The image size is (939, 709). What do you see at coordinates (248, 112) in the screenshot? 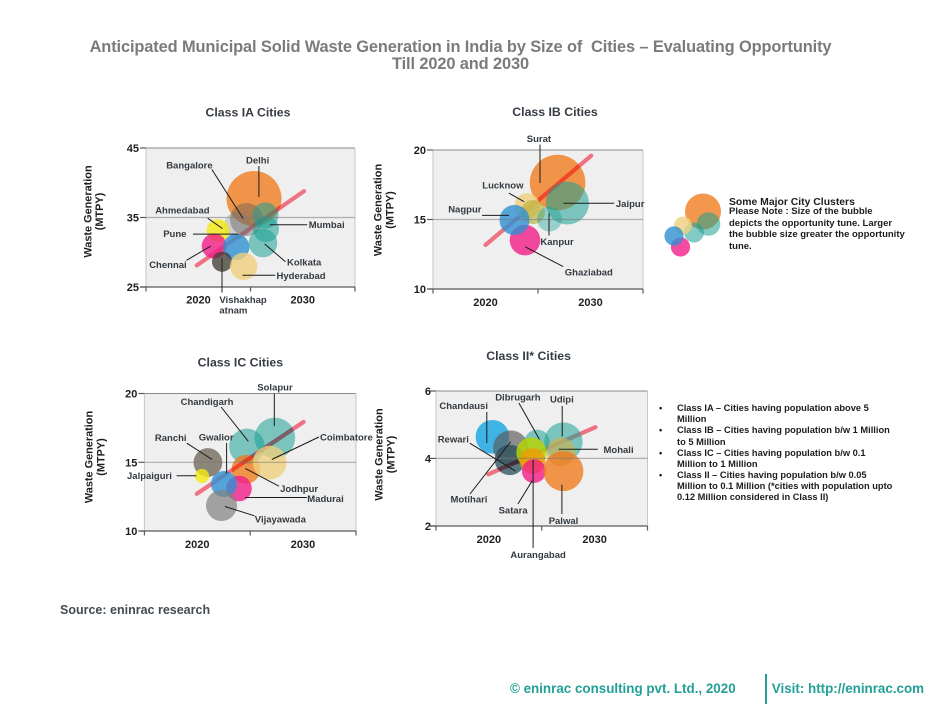
I see `svg-text: Class IA Cities` at bounding box center [248, 112].